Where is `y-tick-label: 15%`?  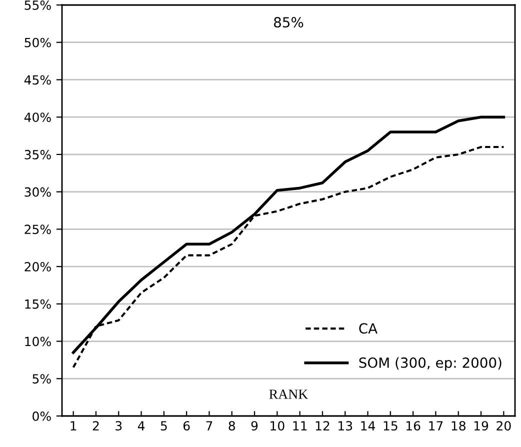 y-tick-label: 15% is located at coordinates (38, 304).